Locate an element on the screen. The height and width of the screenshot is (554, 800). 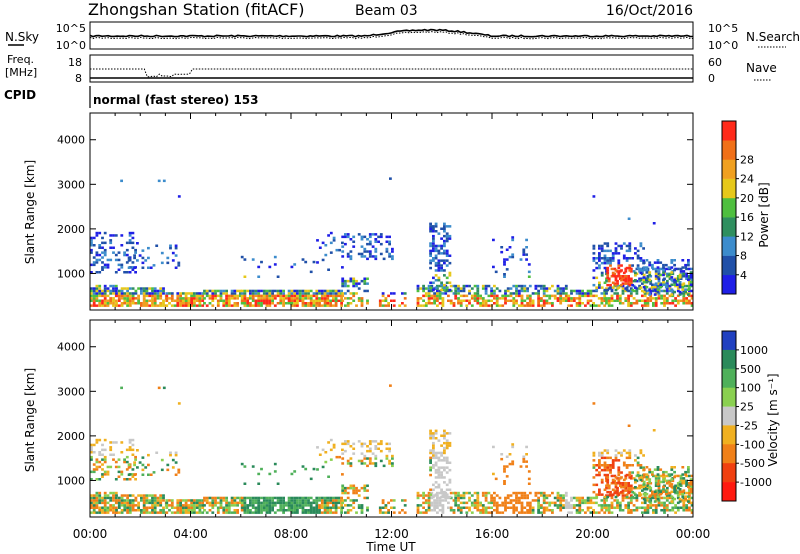
cpid-label: CPID is located at coordinates (20, 95).